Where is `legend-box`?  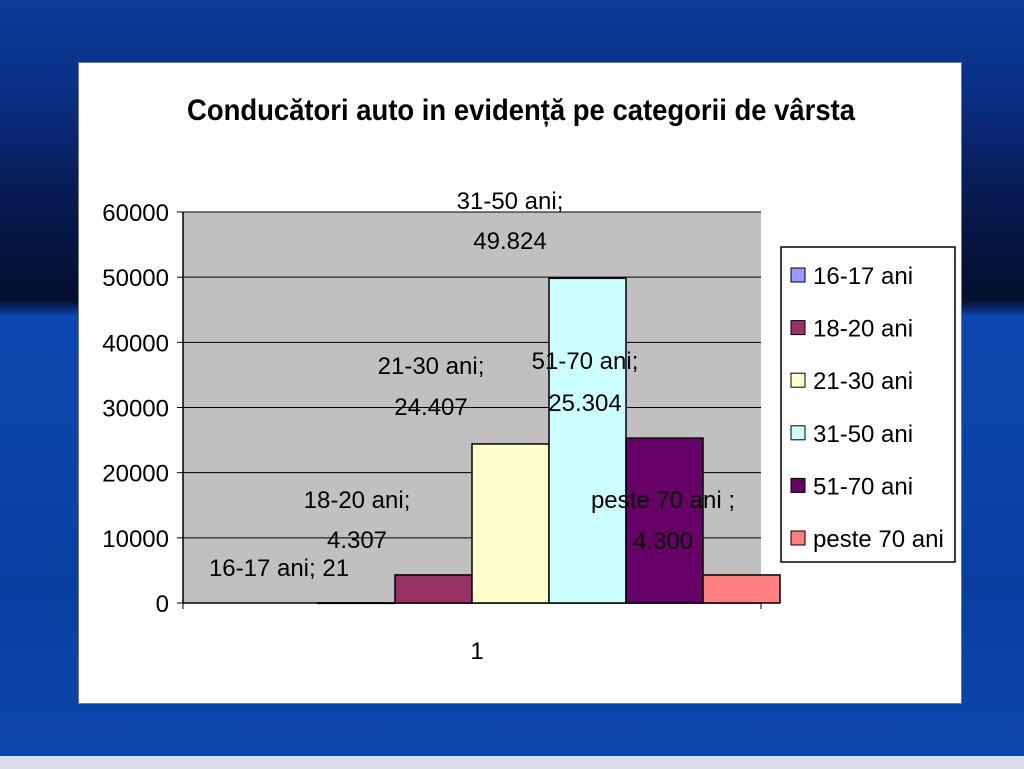
legend-box is located at coordinates (868, 404).